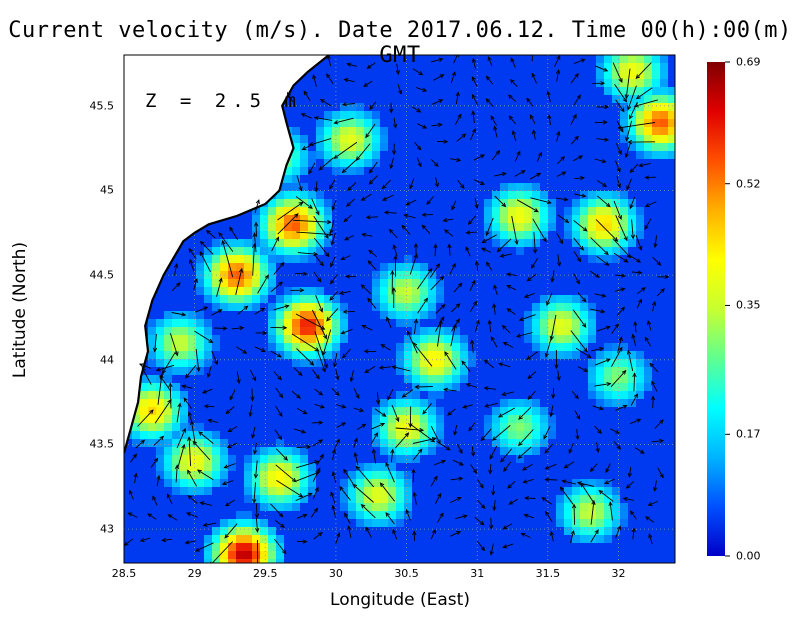 The width and height of the screenshot is (800, 622). What do you see at coordinates (477, 573) in the screenshot?
I see `x-tick-label: 31` at bounding box center [477, 573].